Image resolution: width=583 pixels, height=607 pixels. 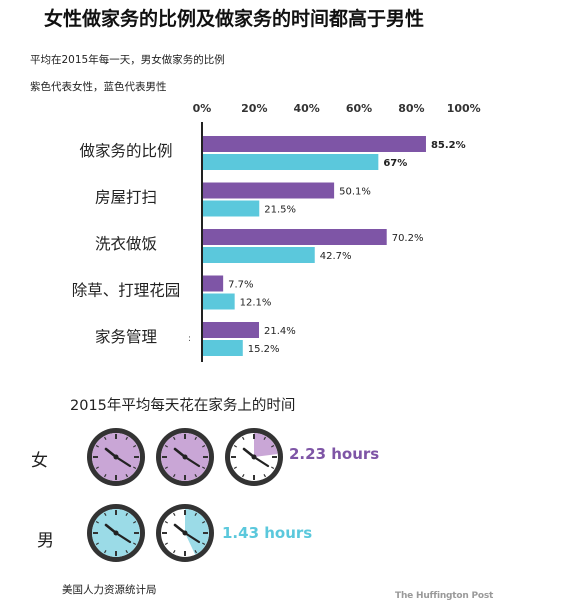 What do you see at coordinates (464, 108) in the screenshot?
I see `x-tick-label: 100%` at bounding box center [464, 108].